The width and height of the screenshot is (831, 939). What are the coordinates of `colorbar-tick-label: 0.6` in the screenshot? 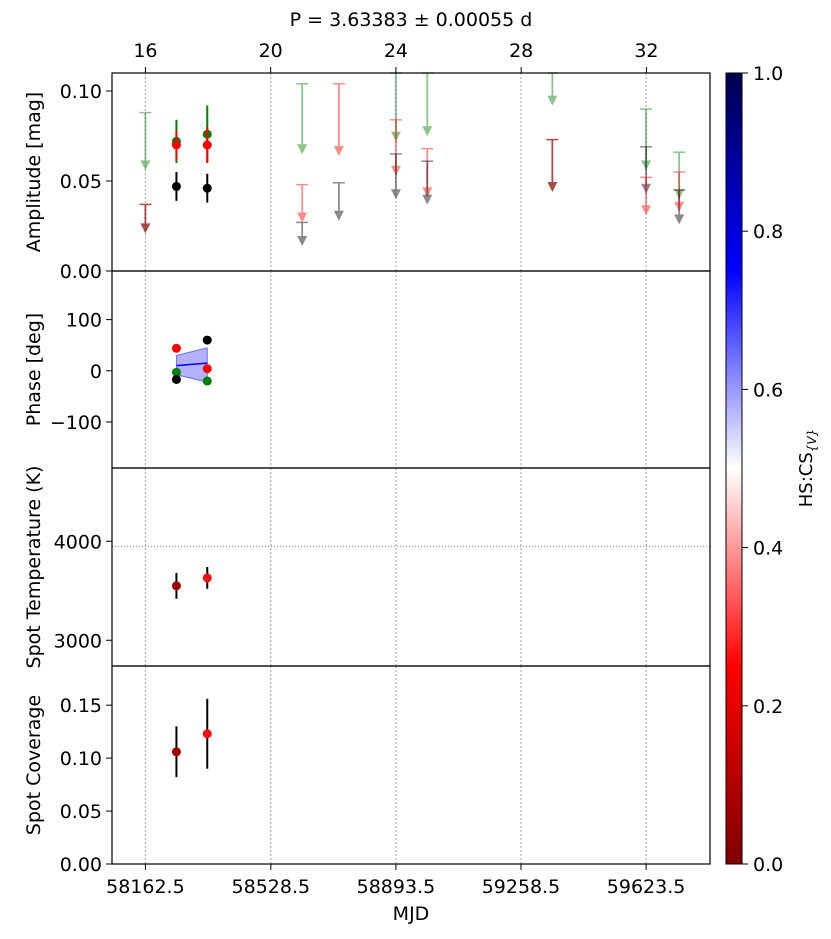 It's located at (768, 390).